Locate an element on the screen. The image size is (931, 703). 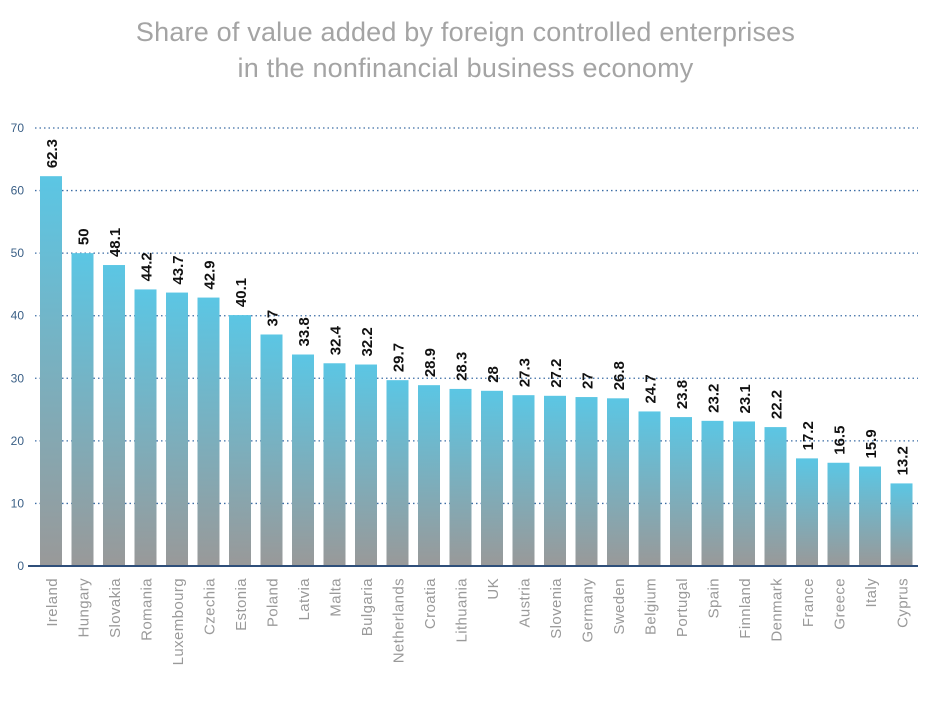
data-label: 17.2 is located at coordinates (808, 435).